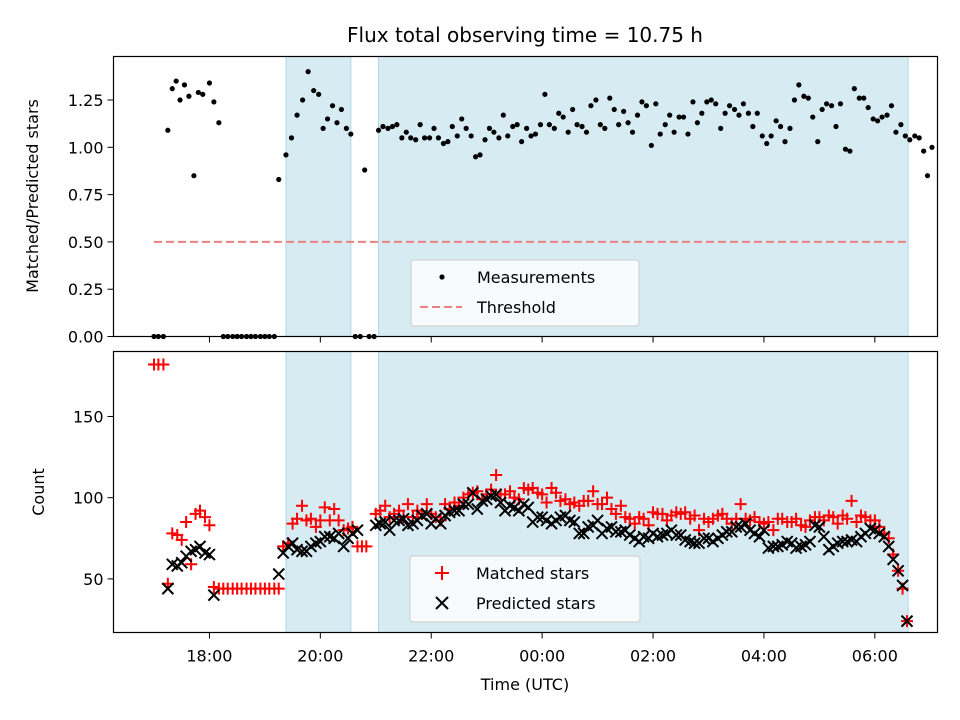 This screenshot has width=960, height=720. What do you see at coordinates (88, 416) in the screenshot?
I see `bottom-y-tick-label: 150` at bounding box center [88, 416].